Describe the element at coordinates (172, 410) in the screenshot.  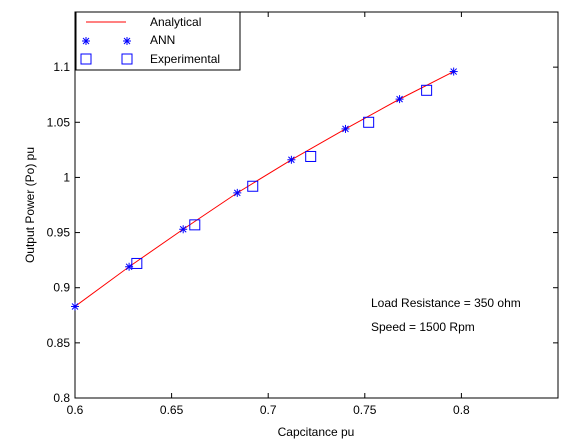
I see `x-tick-label: 0.65` at that location.